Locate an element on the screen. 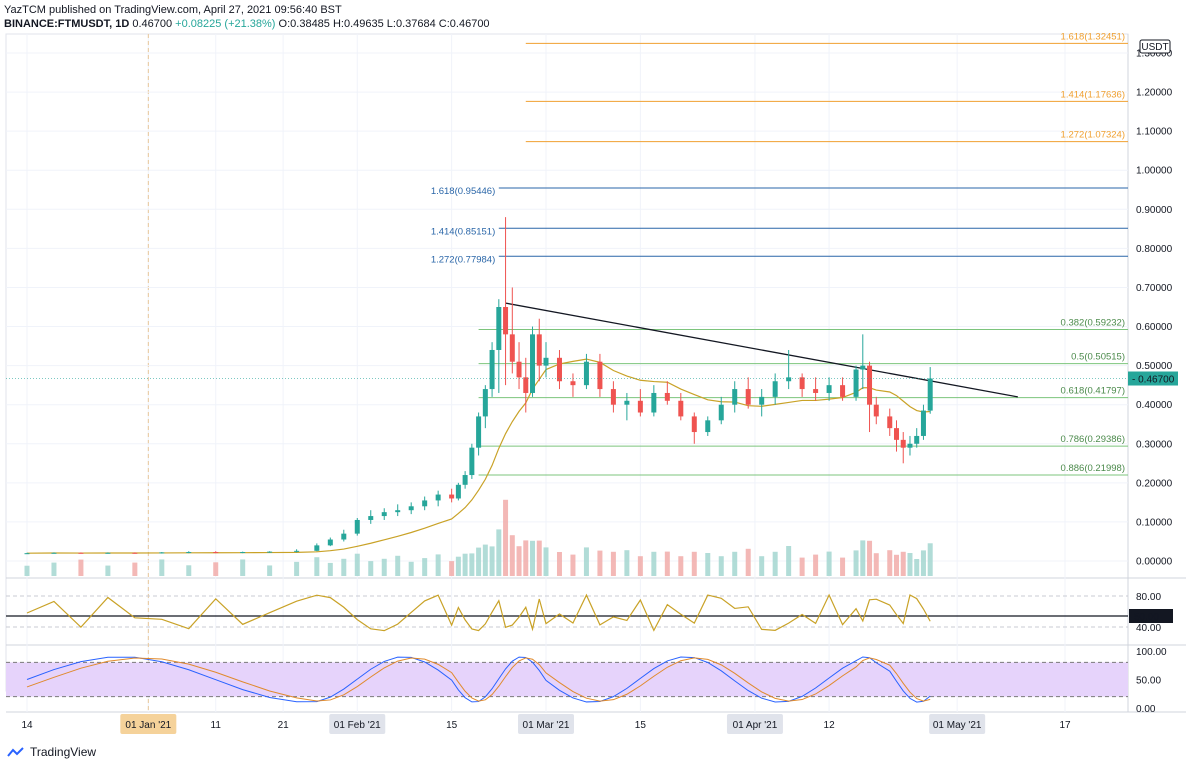 The height and width of the screenshot is (768, 1186). price-tick-label: 1.20000 is located at coordinates (1154, 93).